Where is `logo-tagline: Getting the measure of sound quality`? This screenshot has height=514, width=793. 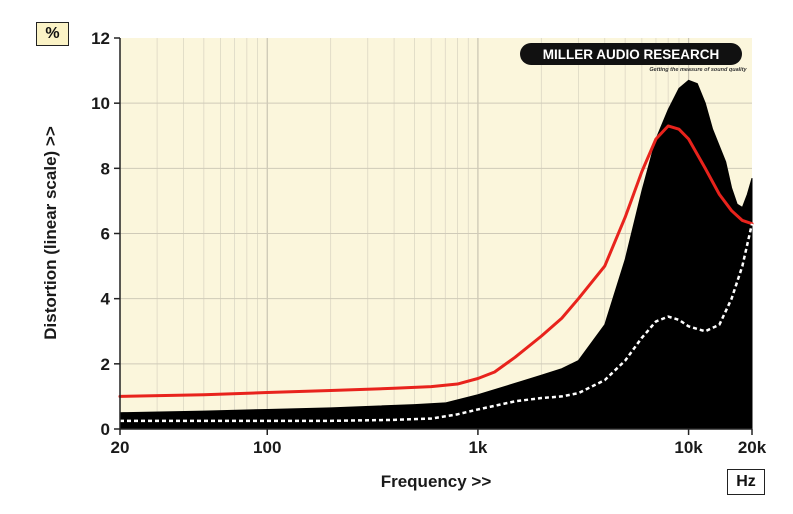 logo-tagline: Getting the measure of sound quality is located at coordinates (698, 70).